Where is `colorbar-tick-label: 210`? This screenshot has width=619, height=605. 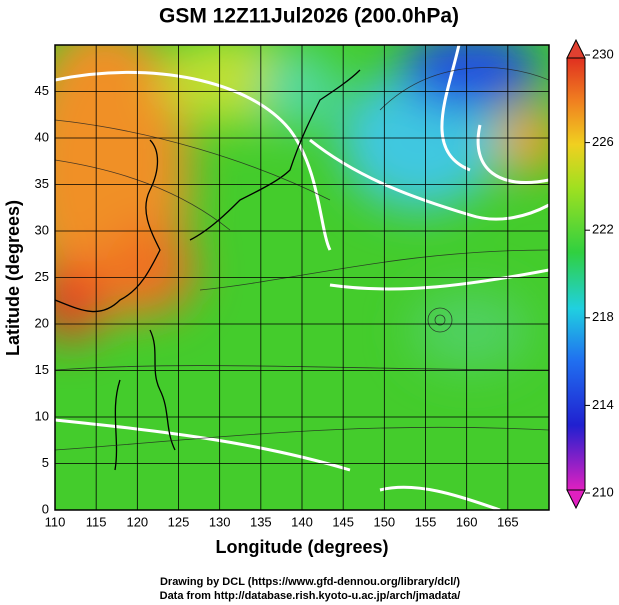
colorbar-tick-label: 210 is located at coordinates (603, 491).